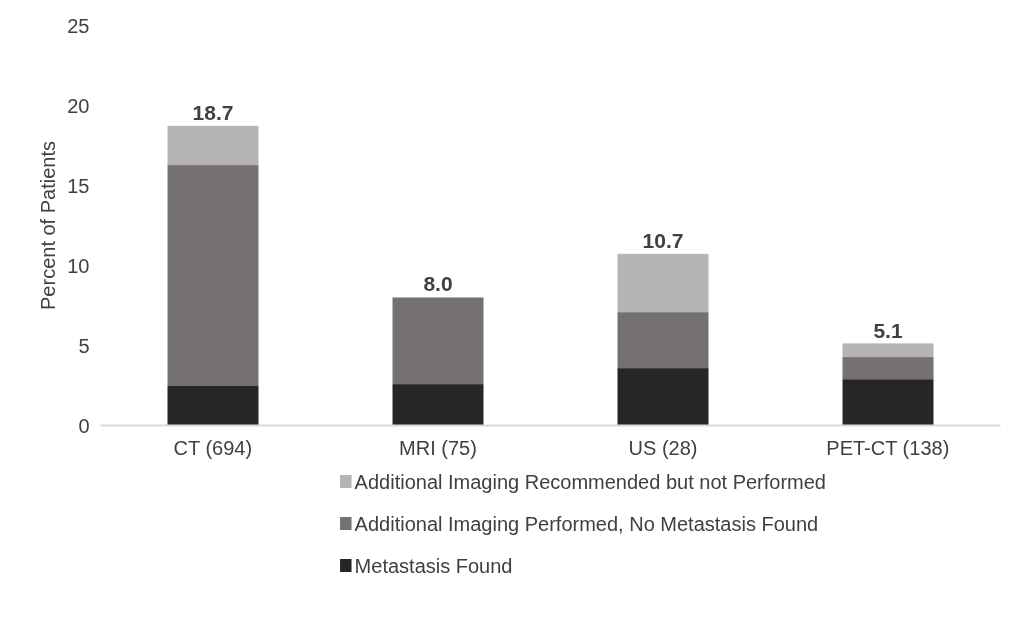 This screenshot has height=623, width=1033. What do you see at coordinates (78, 105) in the screenshot?
I see `y-tick-label: 20` at bounding box center [78, 105].